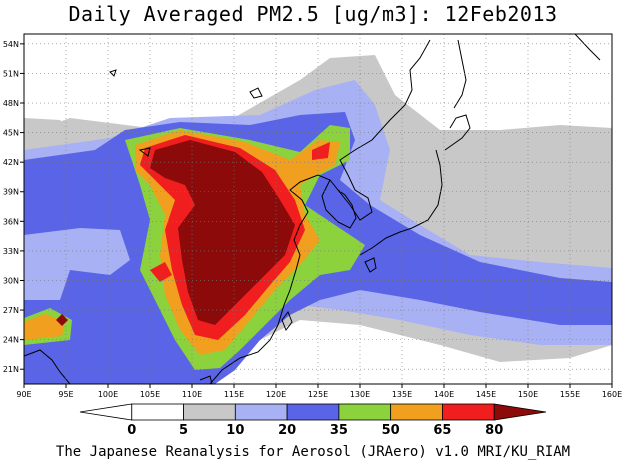 The height and width of the screenshot is (466, 626). What do you see at coordinates (11, 280) in the screenshot?
I see `lat-tick-label: 30N` at bounding box center [11, 280].